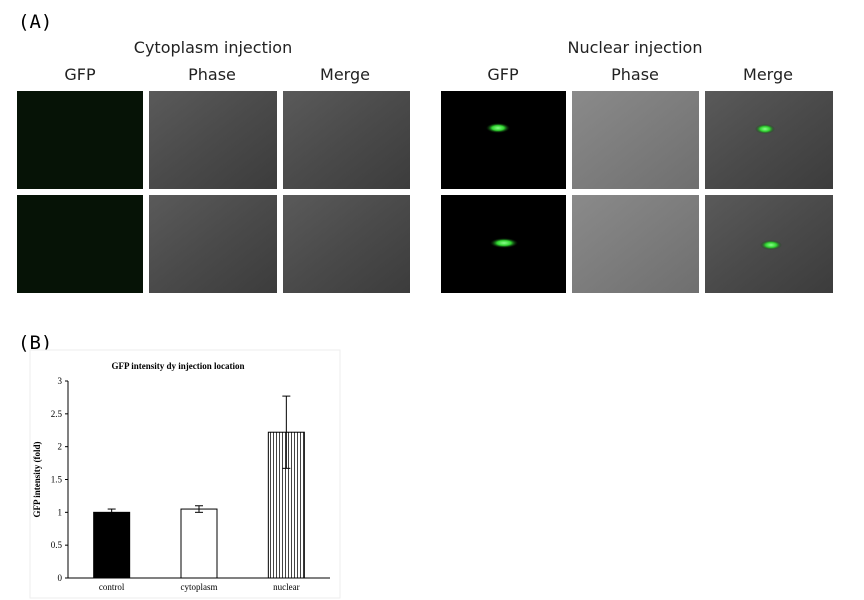 The height and width of the screenshot is (600, 864). Describe the element at coordinates (60, 447) in the screenshot. I see `y-tick-label: 2` at that location.